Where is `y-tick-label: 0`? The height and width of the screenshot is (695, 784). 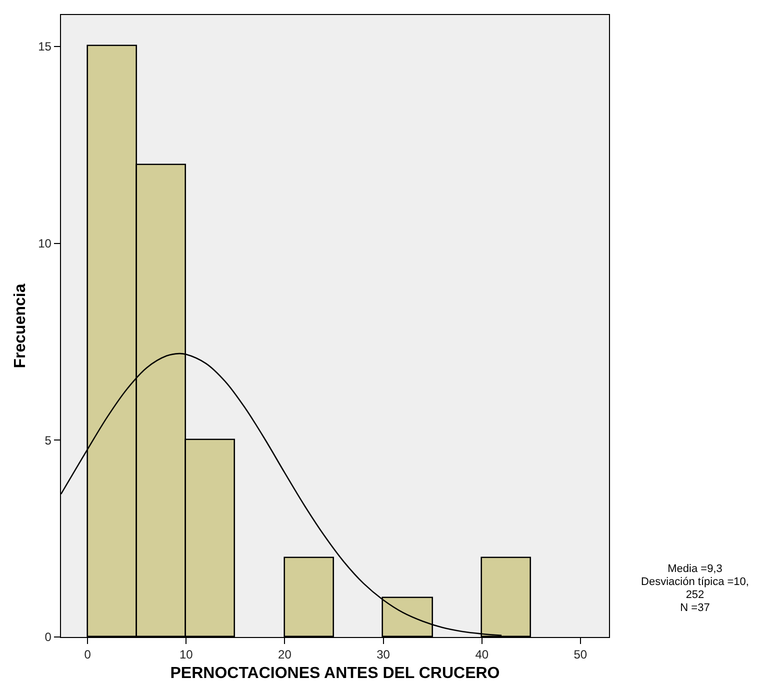
y-tick-label: 0 is located at coordinates (48, 637).